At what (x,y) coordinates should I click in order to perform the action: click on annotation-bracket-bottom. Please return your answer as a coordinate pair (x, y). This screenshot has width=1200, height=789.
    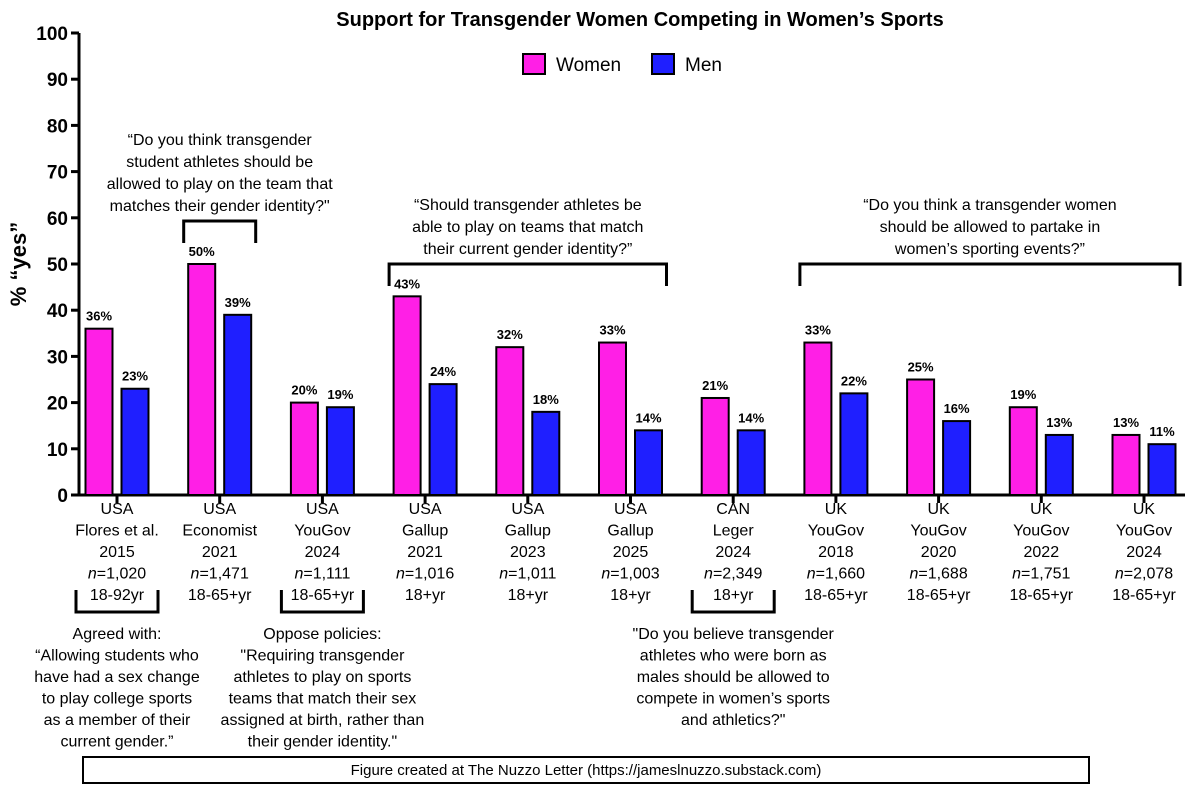
    Looking at the image, I should click on (117, 602).